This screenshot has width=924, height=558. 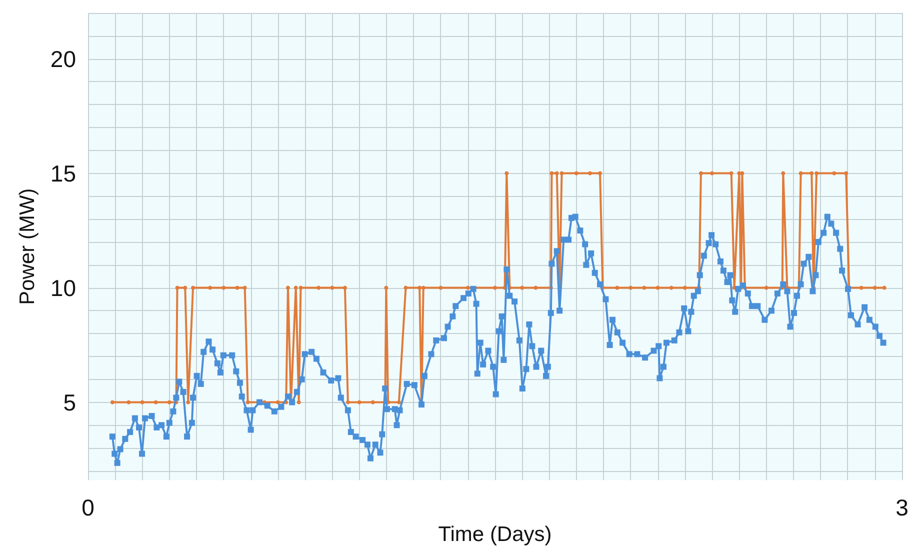 What do you see at coordinates (69, 402) in the screenshot?
I see `y-tick-label: 5` at bounding box center [69, 402].